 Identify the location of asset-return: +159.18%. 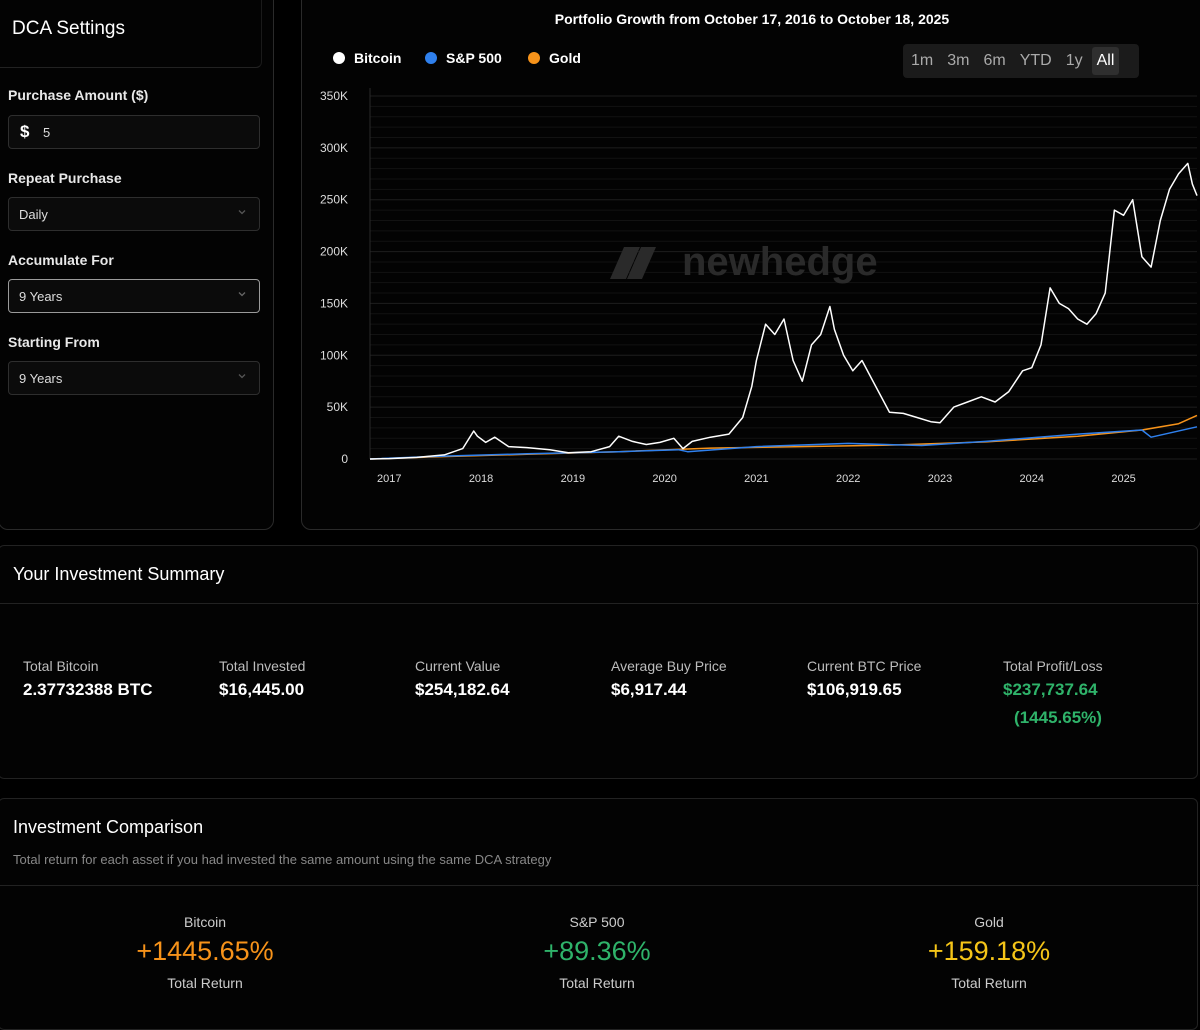
(989, 951).